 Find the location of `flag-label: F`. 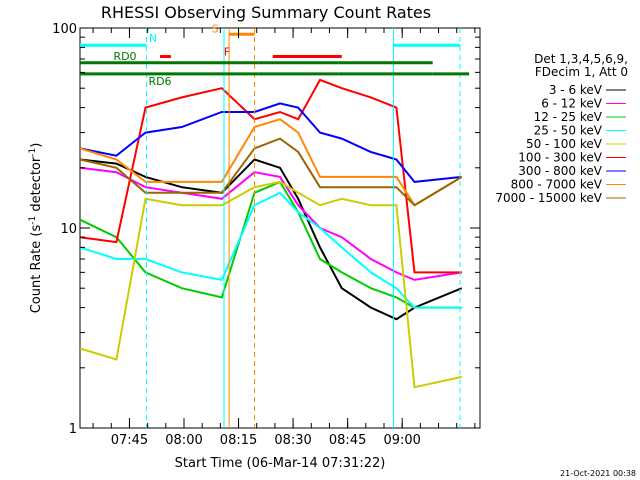

flag-label: F is located at coordinates (227, 52).